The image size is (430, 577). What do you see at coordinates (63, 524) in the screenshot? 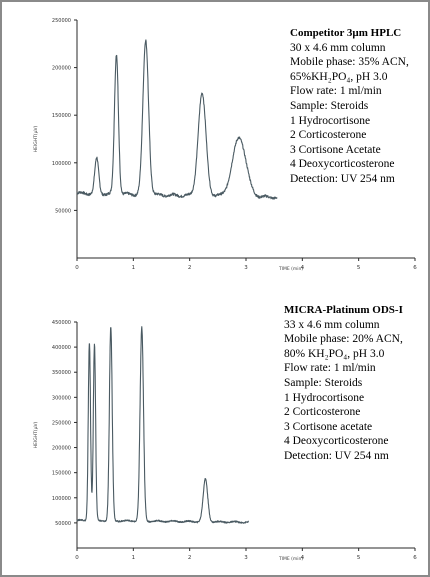
I see `chart-2-y-tick-label: 50000` at bounding box center [63, 524].